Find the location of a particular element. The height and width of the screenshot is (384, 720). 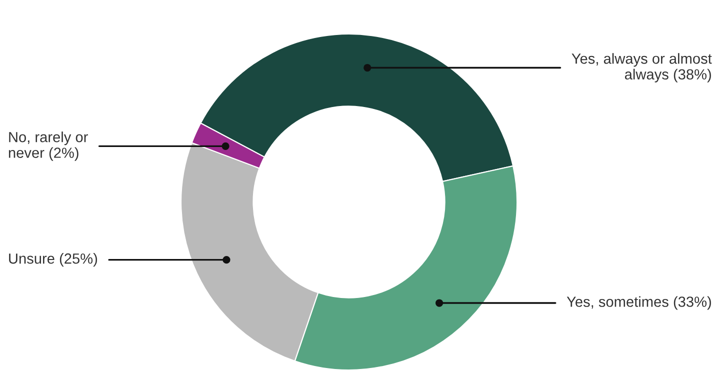

slice-label: Yes, sometimes (33%) is located at coordinates (638, 303).